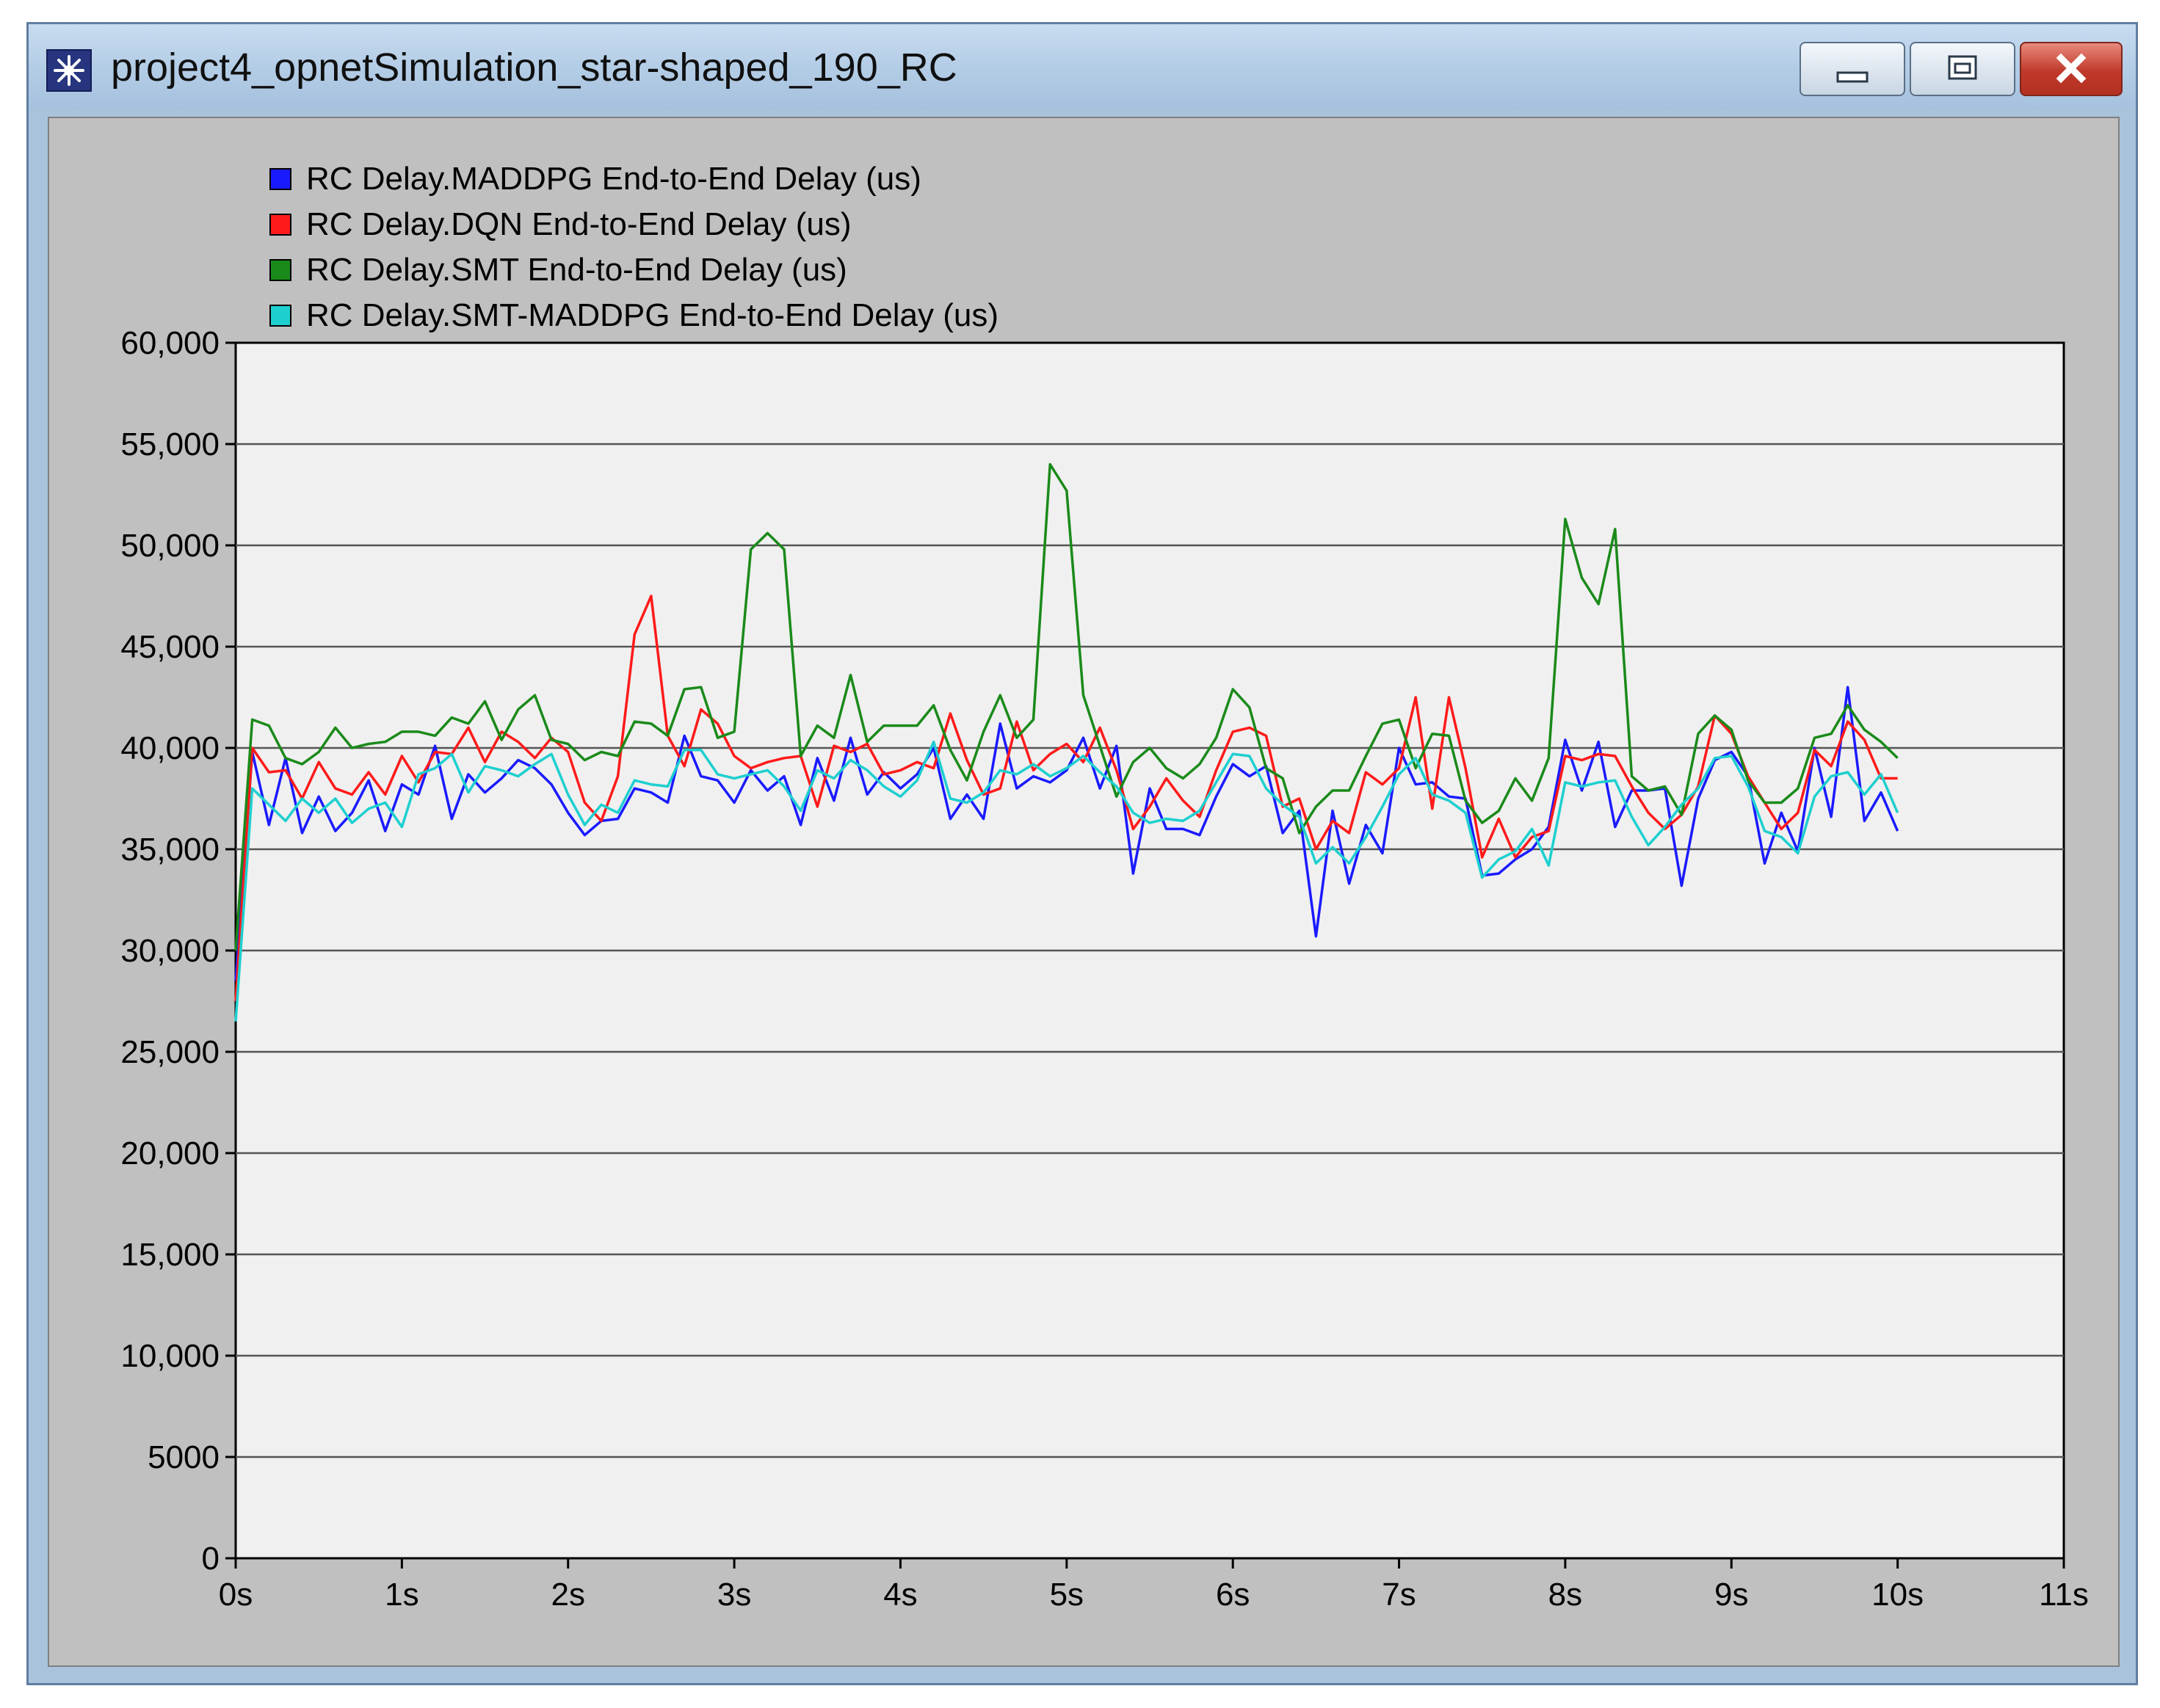 Image resolution: width=2160 pixels, height=1708 pixels. I want to click on y-tick-label: 20,000, so click(170, 1153).